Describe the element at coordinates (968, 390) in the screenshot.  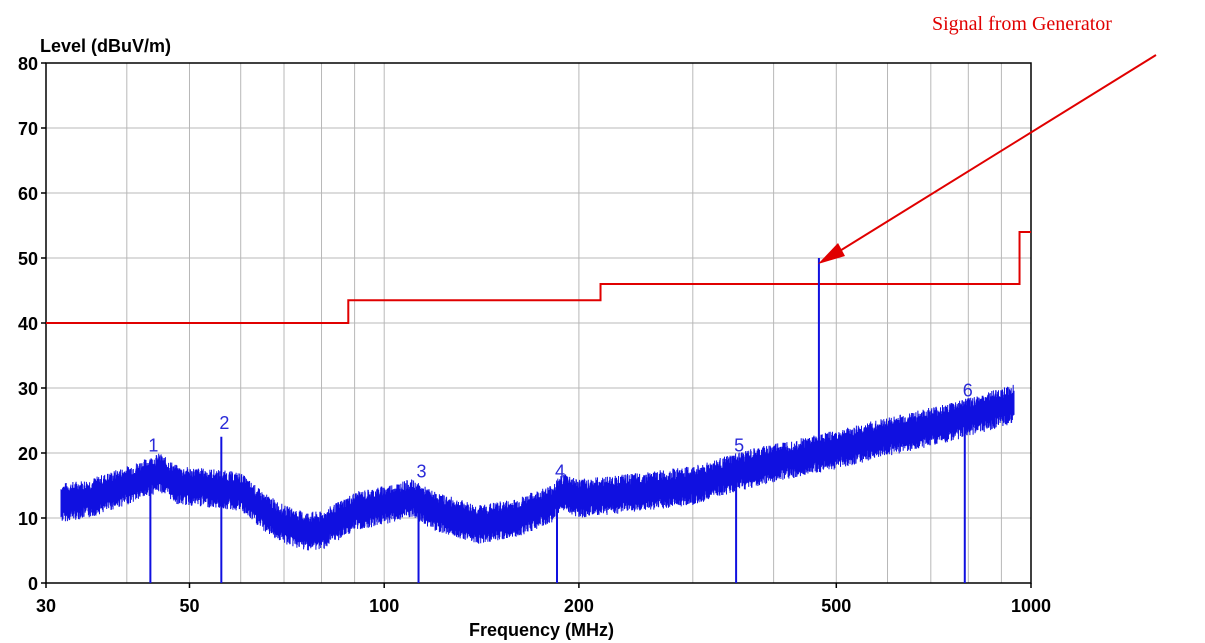
I see `marker-label: 6` at that location.